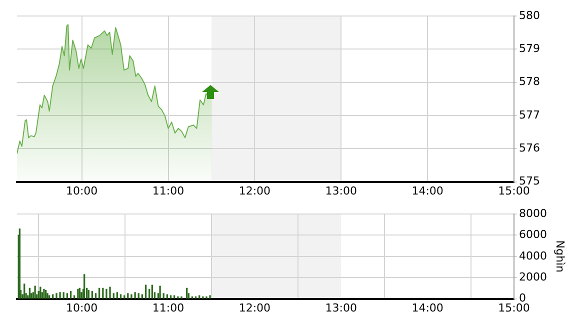 Image resolution: width=570 pixels, height=320 pixels. What do you see at coordinates (533, 277) in the screenshot?
I see `y-tick-label: 2000` at bounding box center [533, 277].